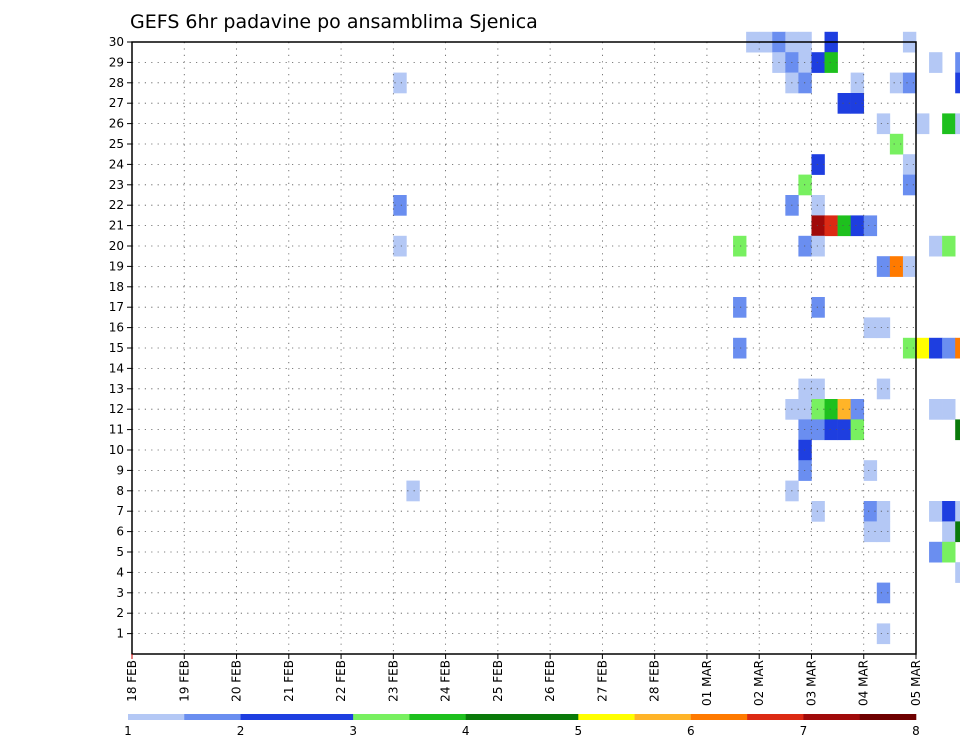 The width and height of the screenshot is (960, 742). What do you see at coordinates (334, 22) in the screenshot?
I see `chart-title: GEFS 6hr padavine po ansamblima Sjenica` at bounding box center [334, 22].